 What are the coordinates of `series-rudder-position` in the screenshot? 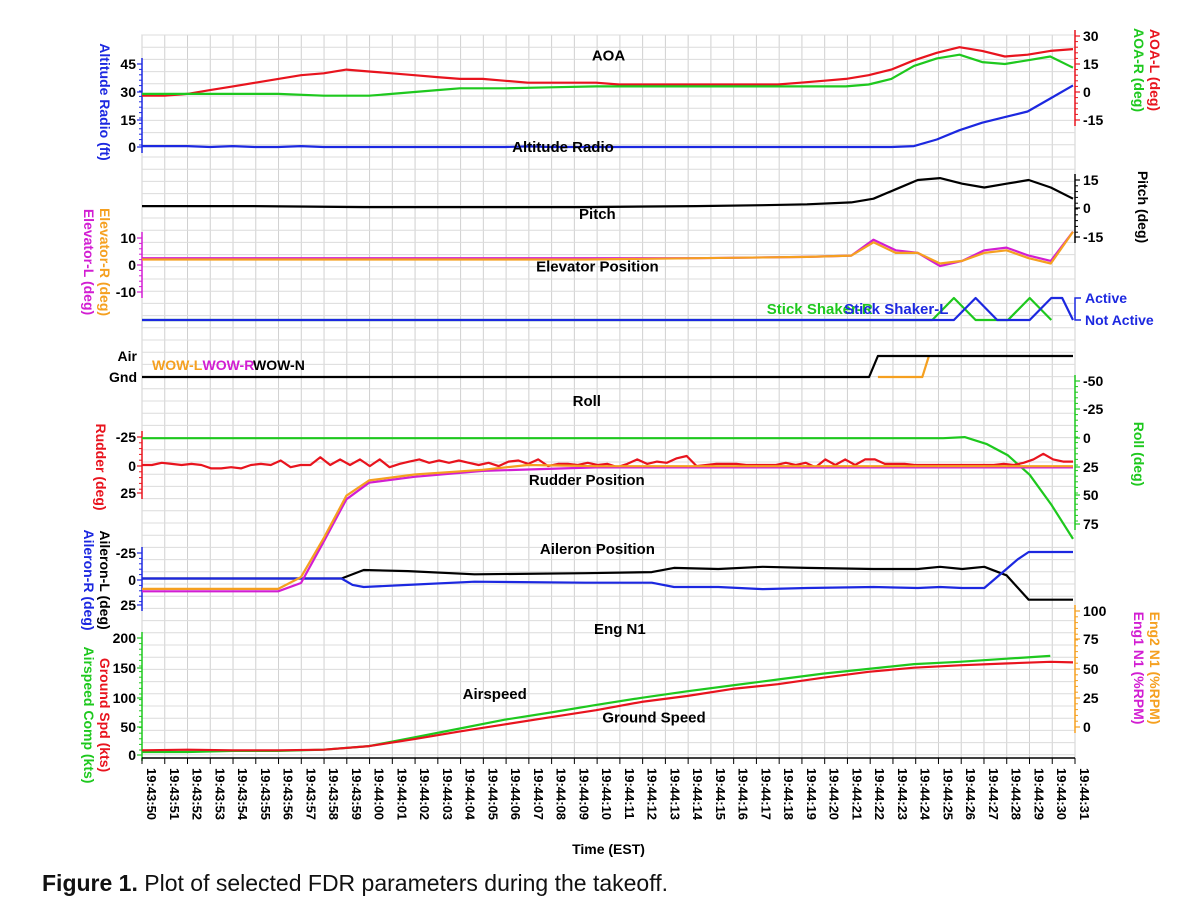 It's located at (607, 461).